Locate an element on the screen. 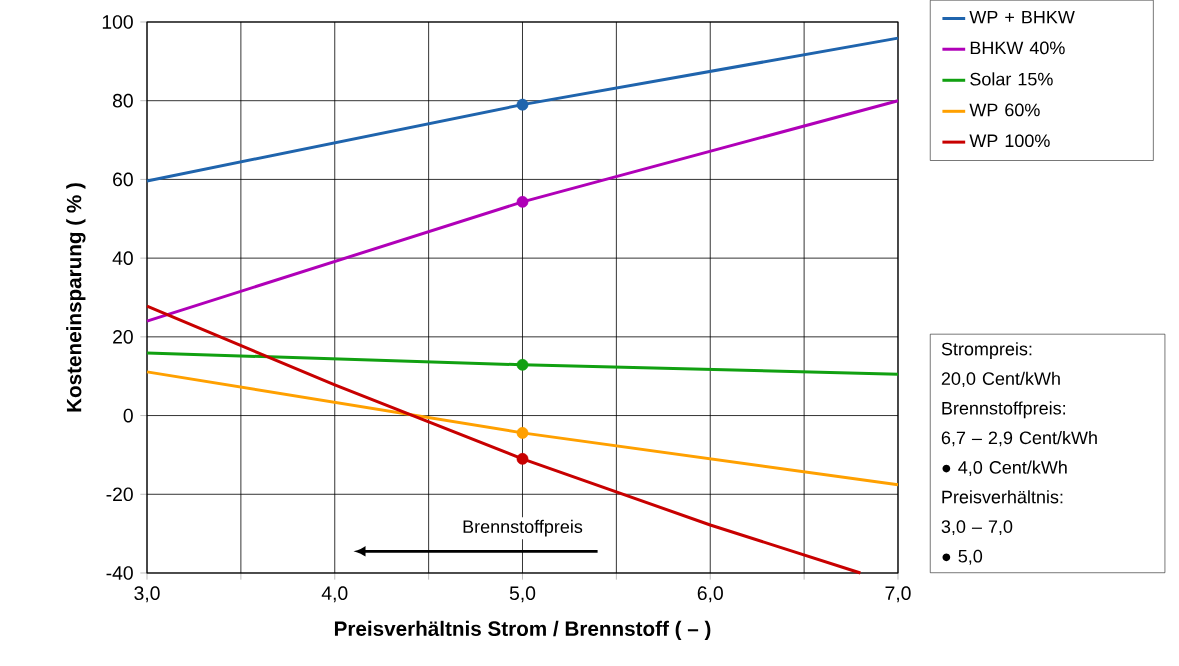 The width and height of the screenshot is (1179, 666). legend-label: BHKW 40% is located at coordinates (1017, 48).